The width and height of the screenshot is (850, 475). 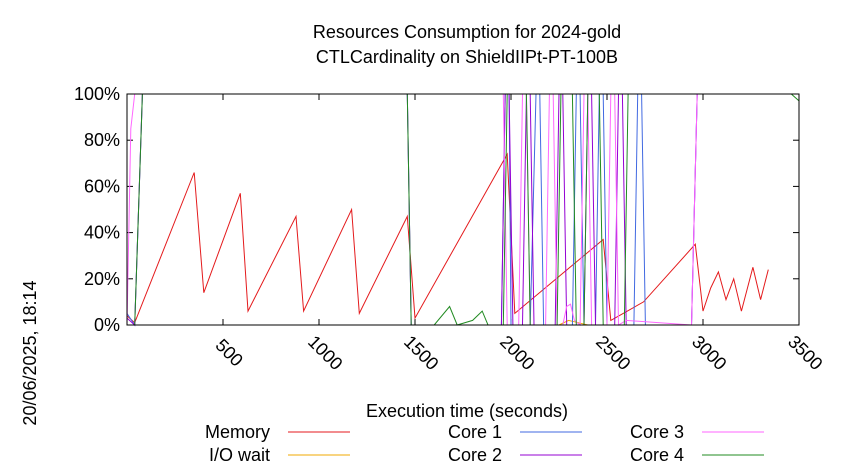 What do you see at coordinates (229, 352) in the screenshot?
I see `x-tick-label: 500` at bounding box center [229, 352].